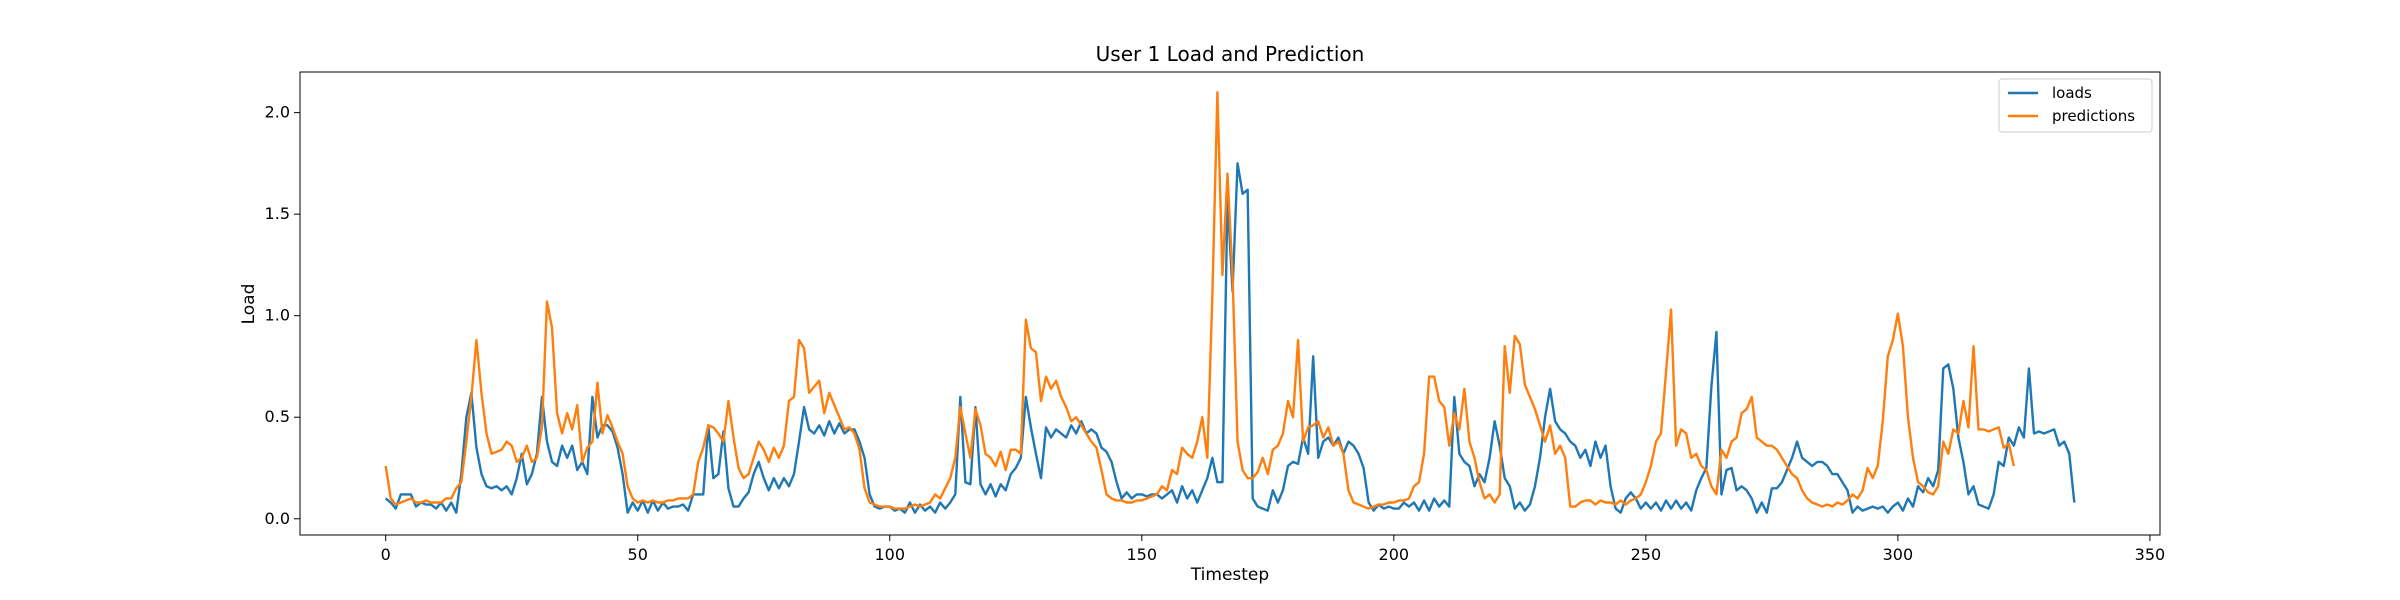  What do you see at coordinates (2072, 93) in the screenshot?
I see `legend-label-loads: loads` at bounding box center [2072, 93].